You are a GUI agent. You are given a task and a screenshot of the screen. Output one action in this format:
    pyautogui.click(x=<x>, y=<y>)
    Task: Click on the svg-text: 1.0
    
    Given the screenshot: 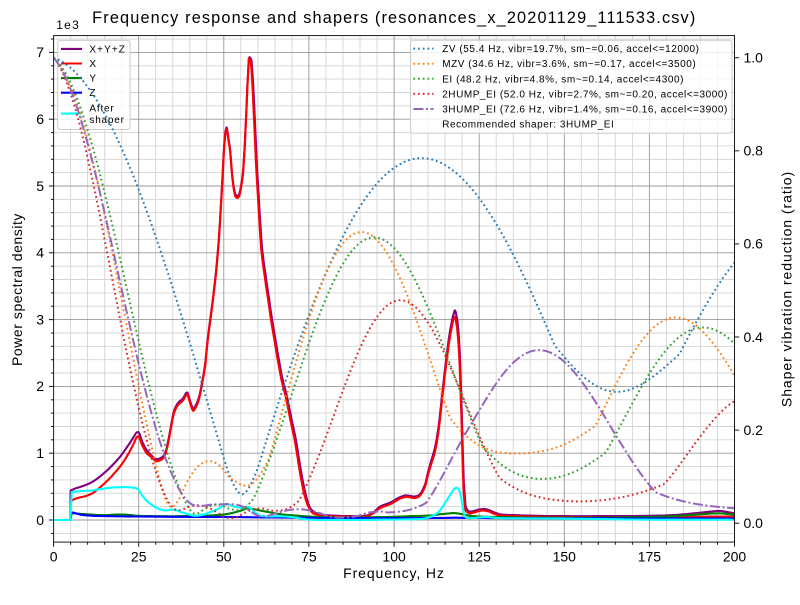 What is the action you would take?
    pyautogui.click(x=754, y=58)
    